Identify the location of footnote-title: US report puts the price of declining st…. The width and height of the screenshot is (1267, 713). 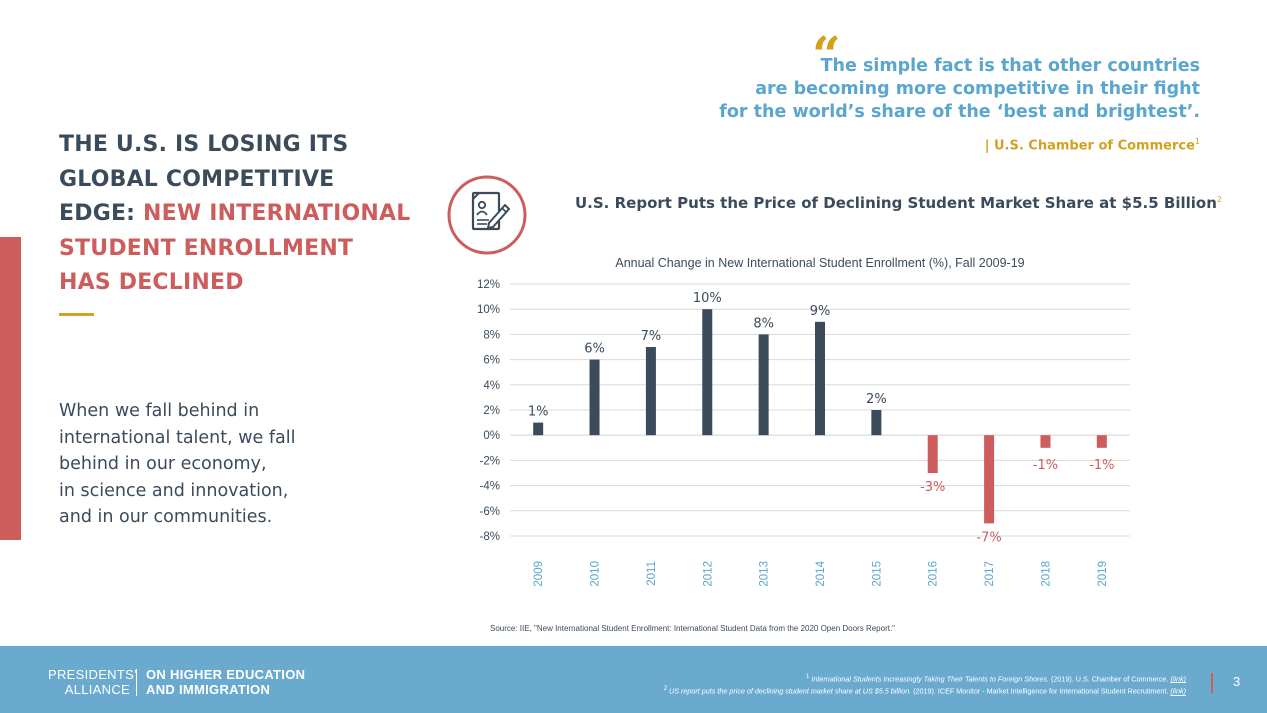
(790, 691).